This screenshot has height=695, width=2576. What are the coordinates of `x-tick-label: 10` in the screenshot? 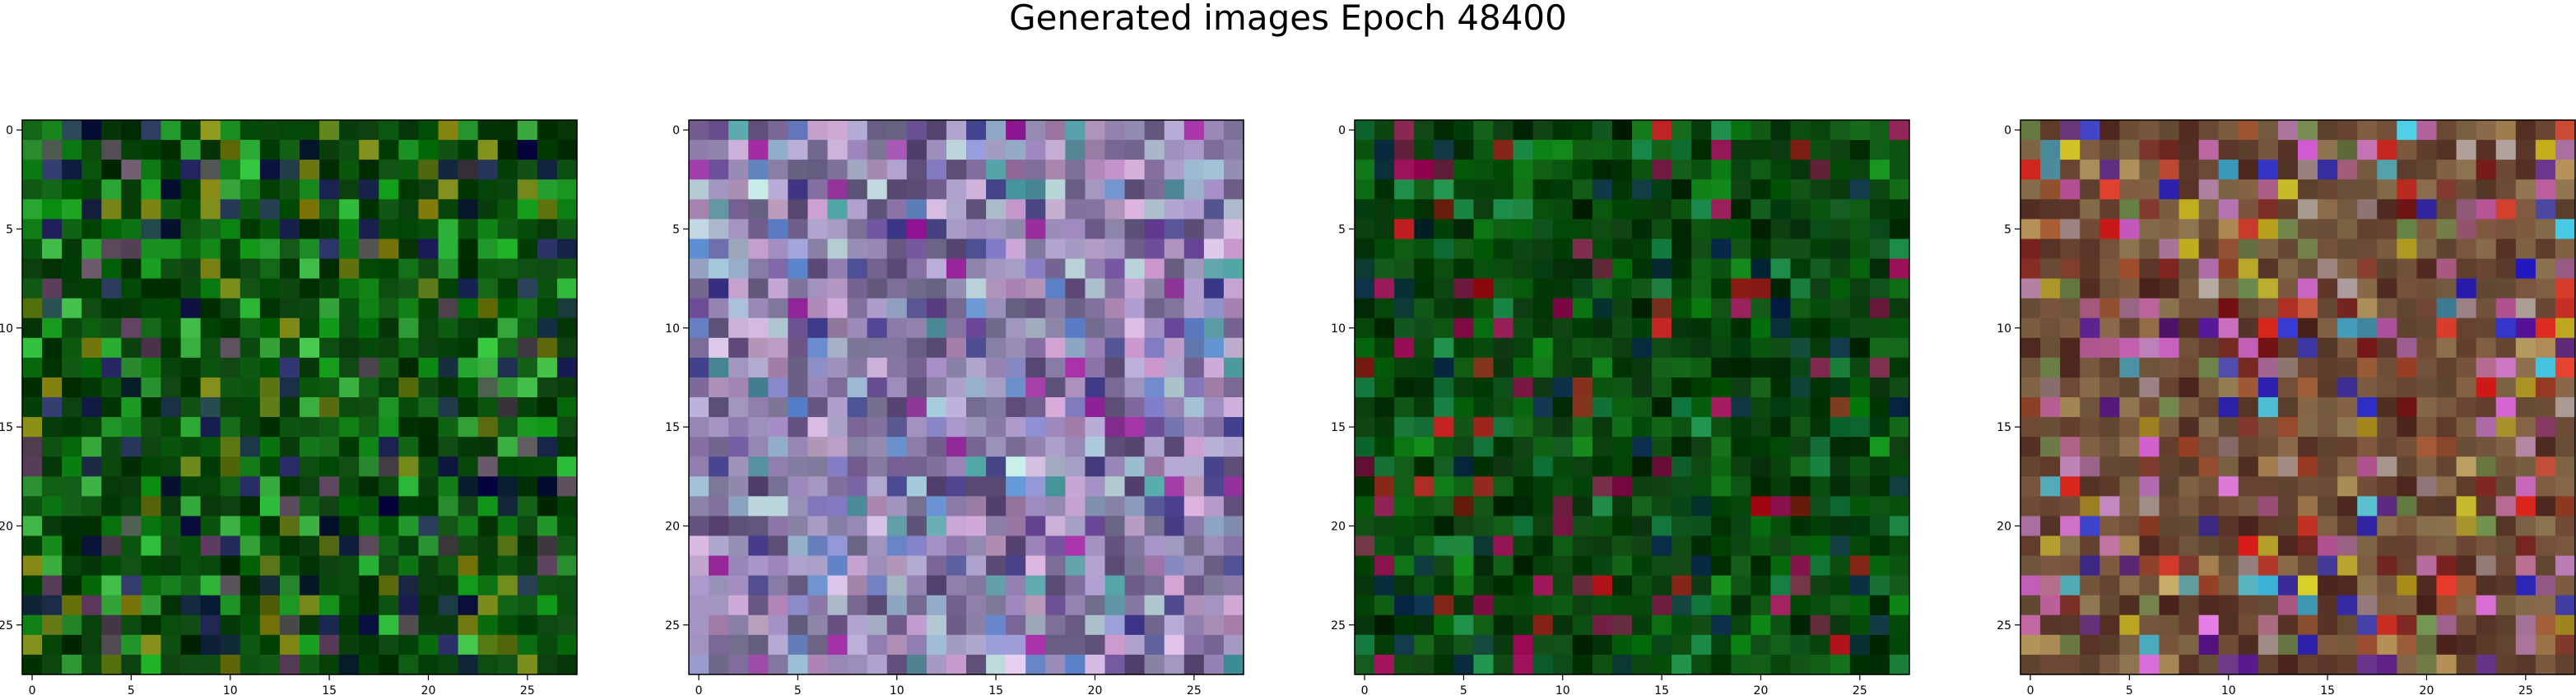 It's located at (2228, 689).